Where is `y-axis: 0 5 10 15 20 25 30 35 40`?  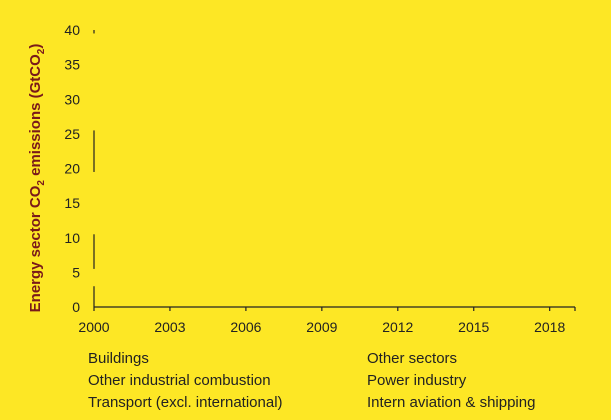
y-axis: 0 5 10 15 20 25 30 35 40 is located at coordinates (79, 168).